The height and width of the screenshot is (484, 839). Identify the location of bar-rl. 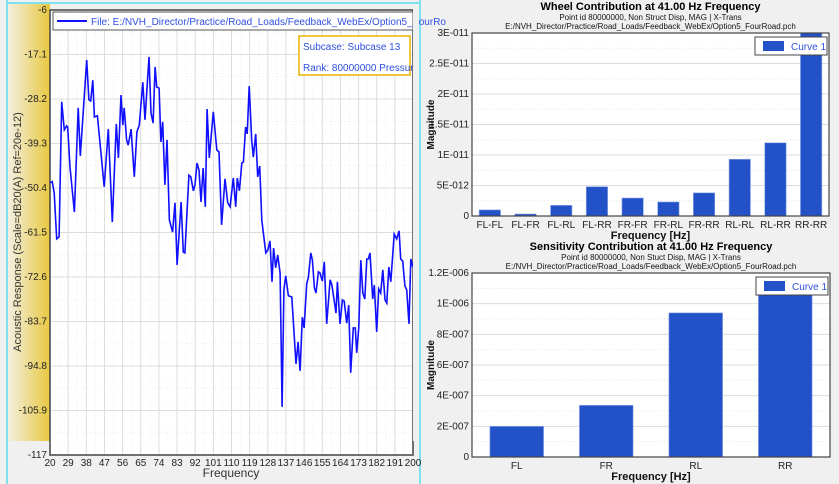
(695, 385).